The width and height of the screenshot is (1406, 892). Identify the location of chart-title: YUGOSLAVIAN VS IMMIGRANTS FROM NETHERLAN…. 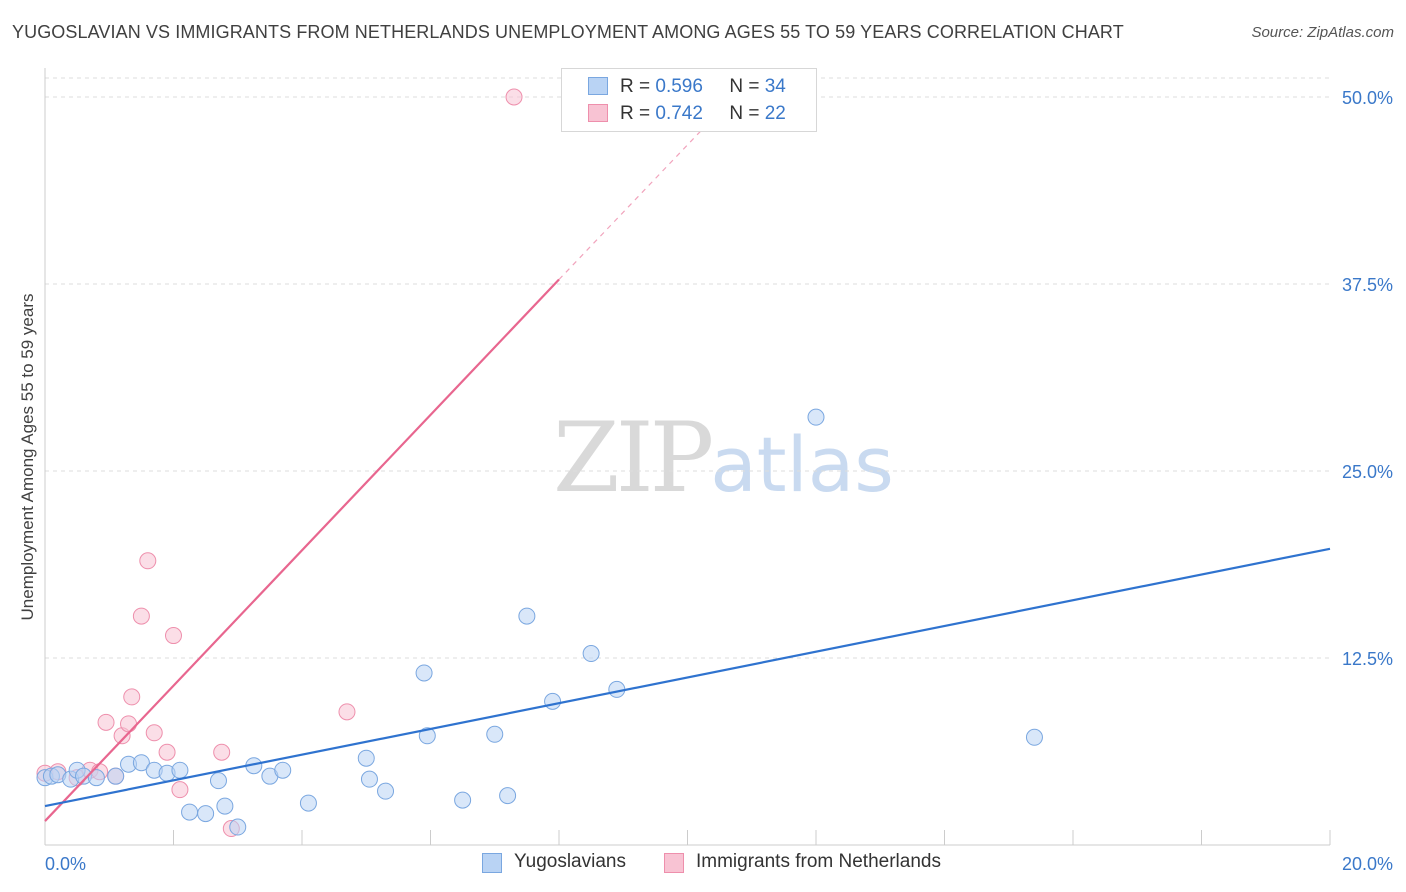
(568, 32).